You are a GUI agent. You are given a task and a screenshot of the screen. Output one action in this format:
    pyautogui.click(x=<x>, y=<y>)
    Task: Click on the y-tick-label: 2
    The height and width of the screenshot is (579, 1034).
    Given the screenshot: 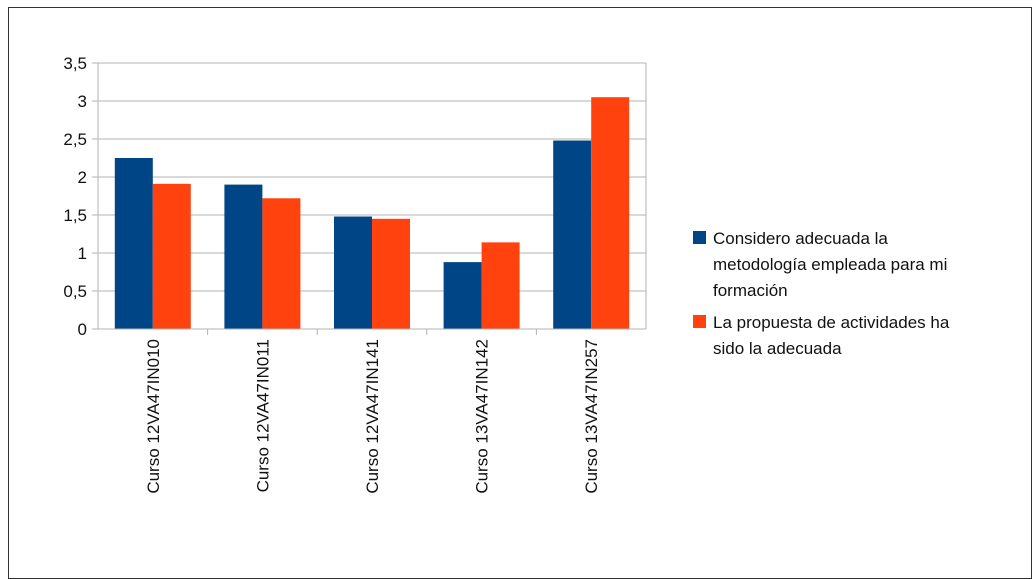 What is the action you would take?
    pyautogui.click(x=82, y=177)
    